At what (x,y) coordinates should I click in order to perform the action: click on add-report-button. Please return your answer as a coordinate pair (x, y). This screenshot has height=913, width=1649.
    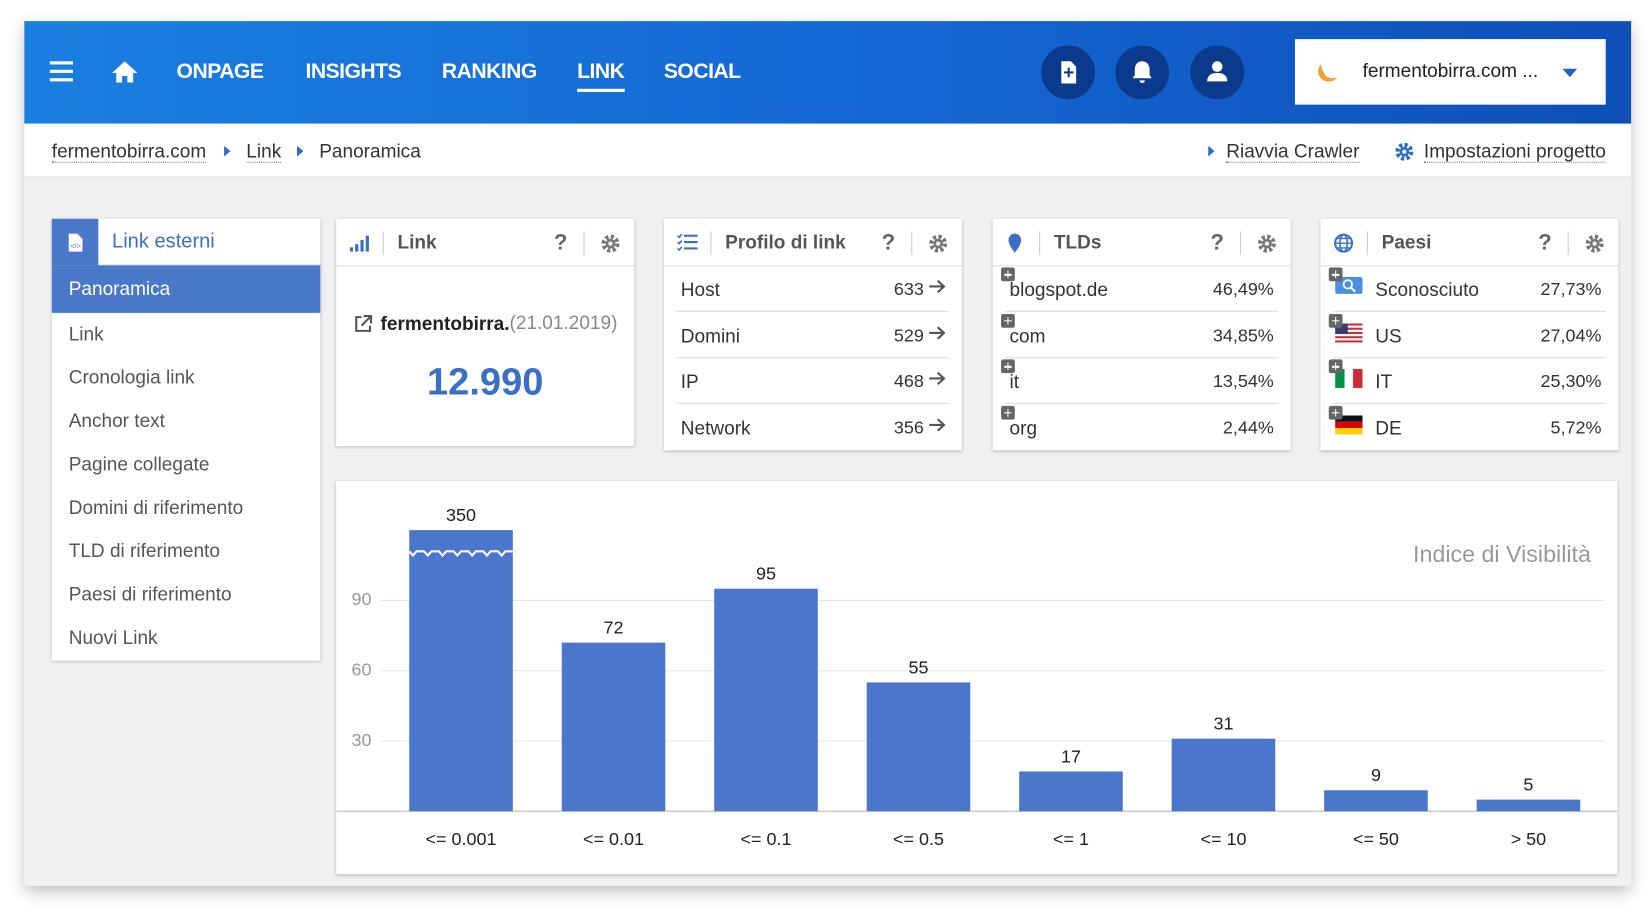
    Looking at the image, I should click on (1068, 72).